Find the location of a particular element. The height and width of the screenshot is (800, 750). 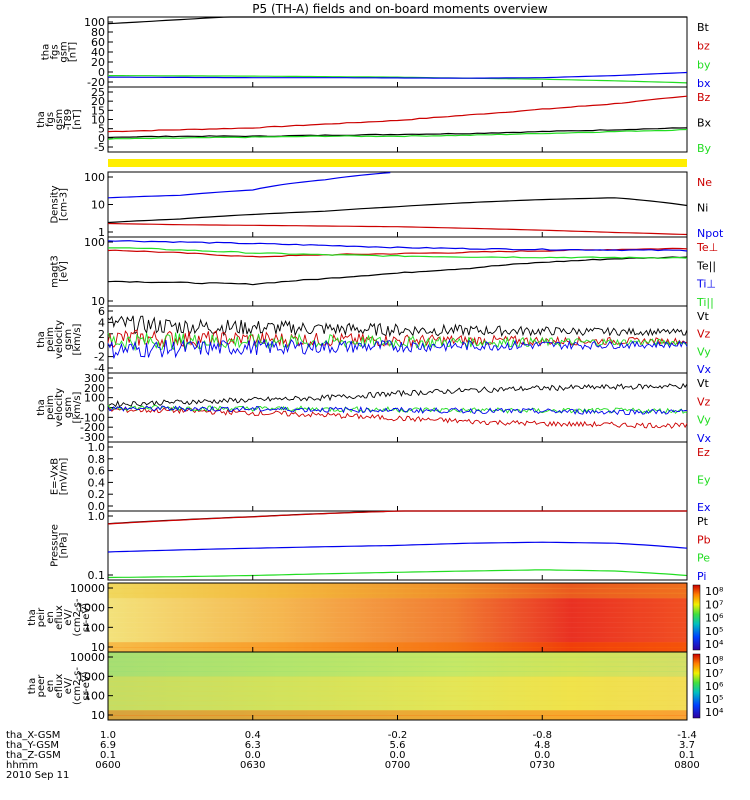

y-label-line: fgs is located at coordinates (55, 51).